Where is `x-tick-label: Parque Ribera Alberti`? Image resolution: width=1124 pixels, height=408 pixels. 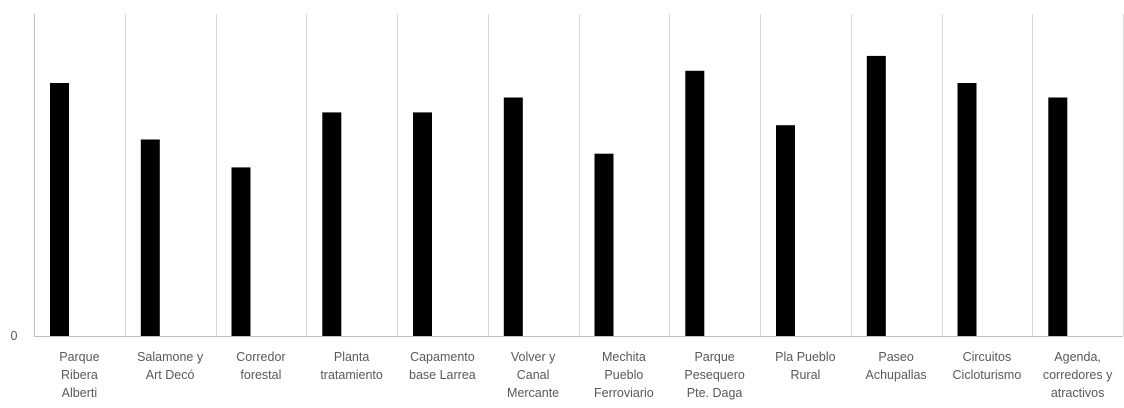 x-tick-label: Parque Ribera Alberti is located at coordinates (79, 375).